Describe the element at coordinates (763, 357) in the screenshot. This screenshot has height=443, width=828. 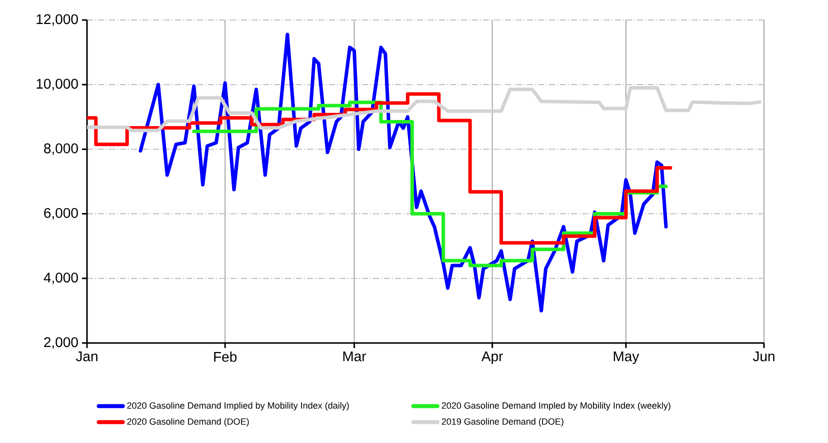
I see `x-tick-label: Jun` at that location.